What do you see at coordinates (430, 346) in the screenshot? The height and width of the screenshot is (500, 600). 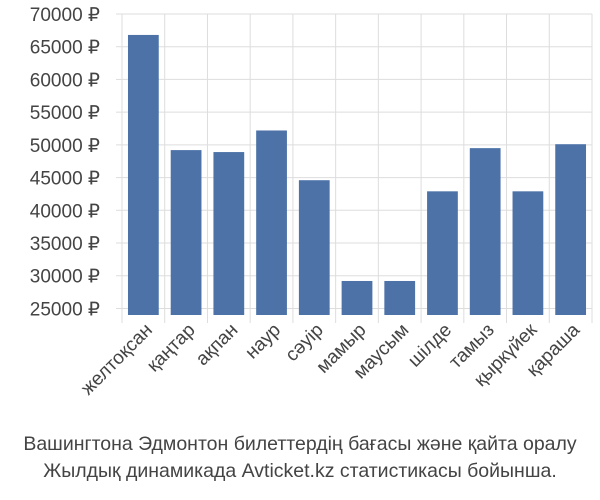 I see `x-tick-label: шілде` at bounding box center [430, 346].